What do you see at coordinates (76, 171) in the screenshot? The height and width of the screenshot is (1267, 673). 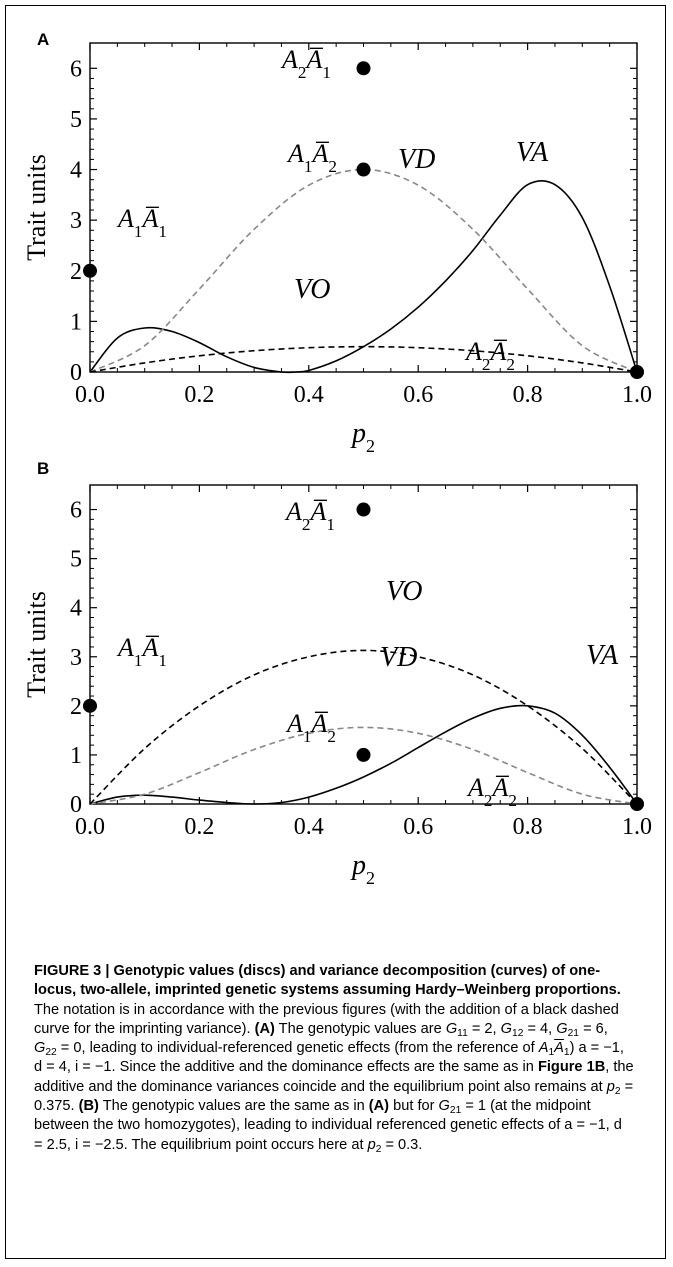 I see `y-tick-label-a-4: 4` at bounding box center [76, 171].